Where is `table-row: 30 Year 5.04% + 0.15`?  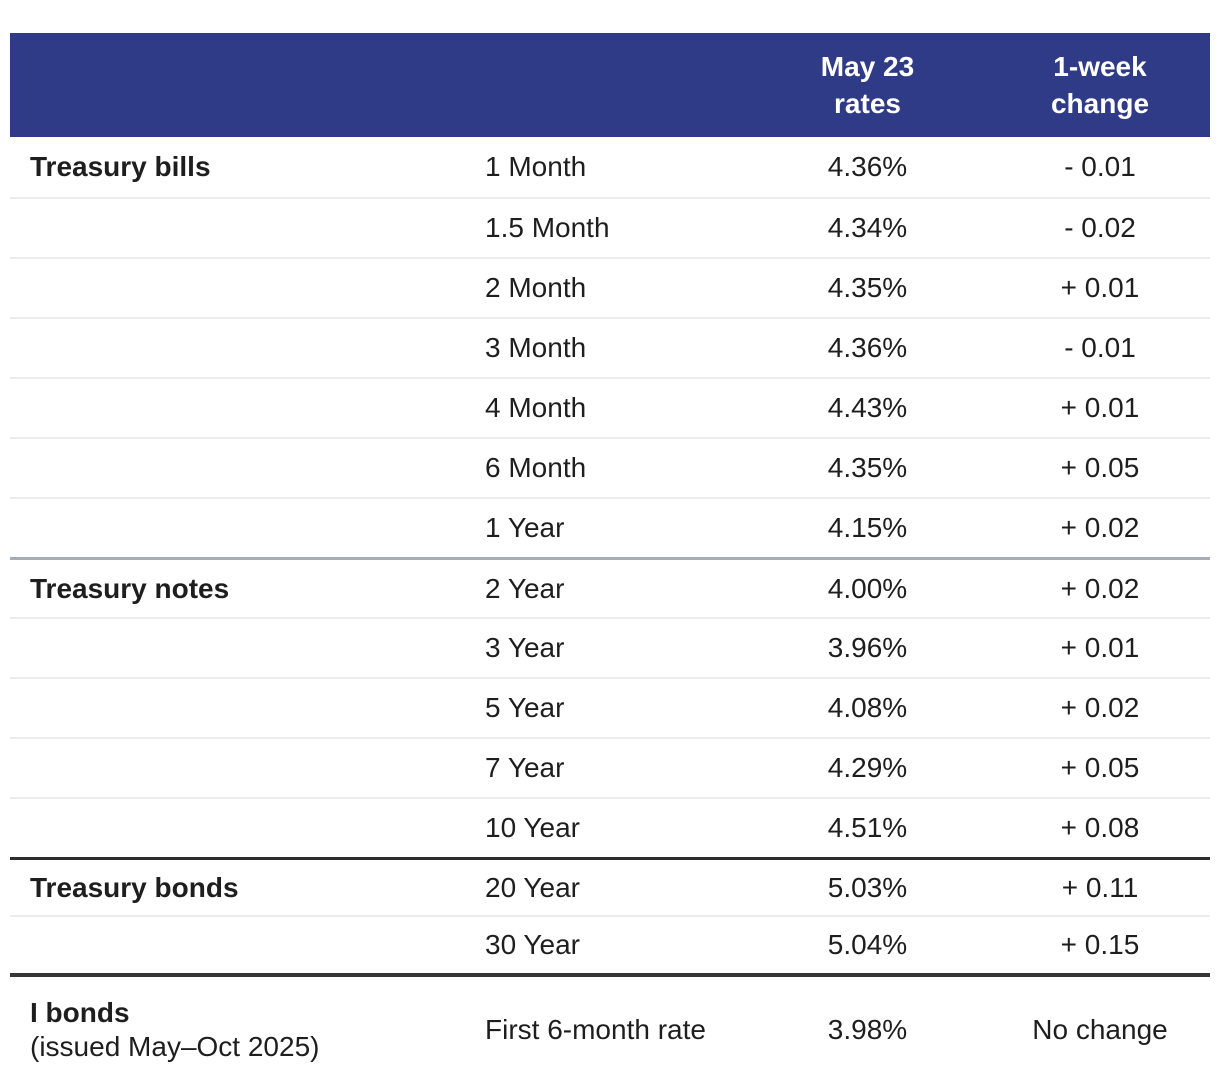
table-row: 30 Year 5.04% + 0.15 is located at coordinates (610, 944).